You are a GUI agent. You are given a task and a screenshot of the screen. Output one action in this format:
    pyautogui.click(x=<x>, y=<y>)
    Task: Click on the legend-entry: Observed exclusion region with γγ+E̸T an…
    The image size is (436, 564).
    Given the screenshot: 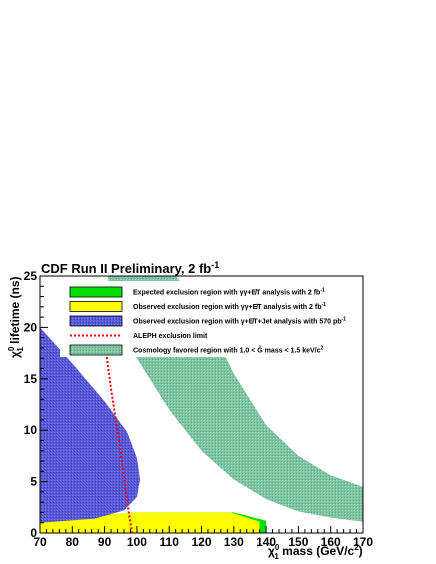 What is the action you would take?
    pyautogui.click(x=229, y=306)
    